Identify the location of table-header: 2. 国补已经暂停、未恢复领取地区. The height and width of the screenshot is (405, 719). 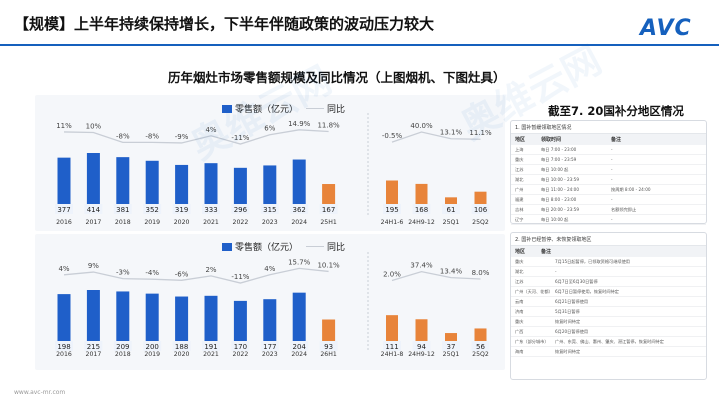
(608, 239).